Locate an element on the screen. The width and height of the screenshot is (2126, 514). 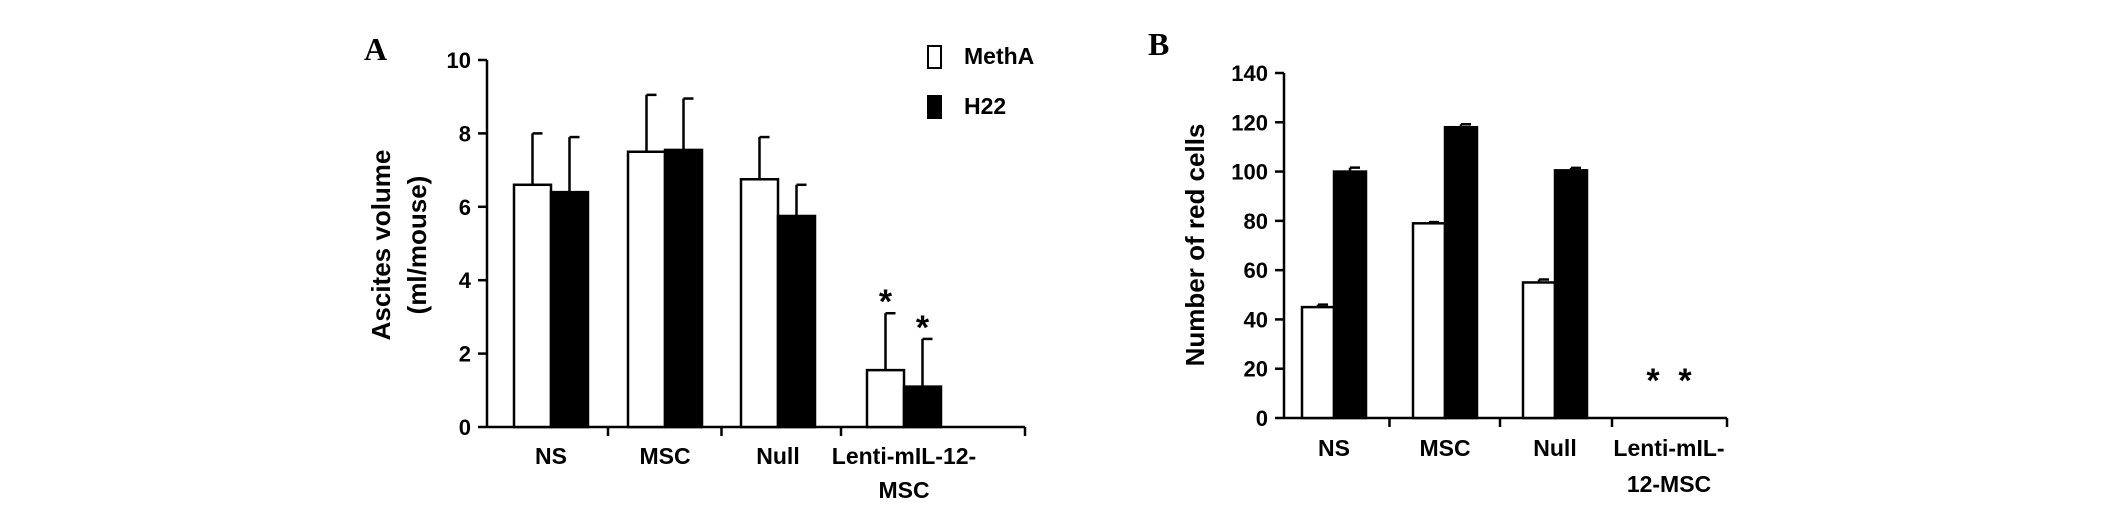
x-tick-label-line: 12-MSC is located at coordinates (1669, 484).